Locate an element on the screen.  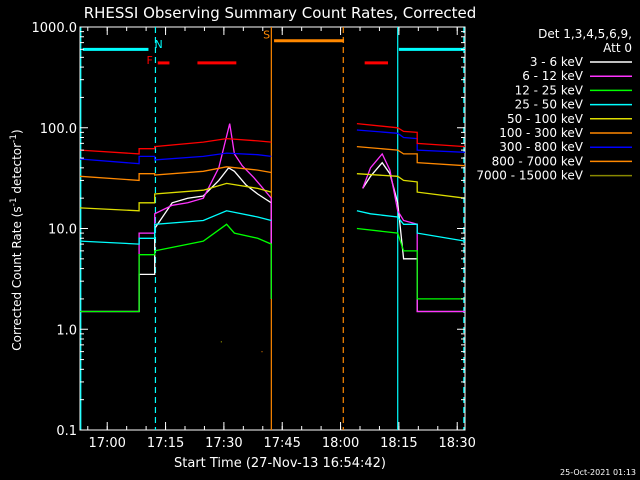
y-tick-label: 1000.0 is located at coordinates (55, 28).